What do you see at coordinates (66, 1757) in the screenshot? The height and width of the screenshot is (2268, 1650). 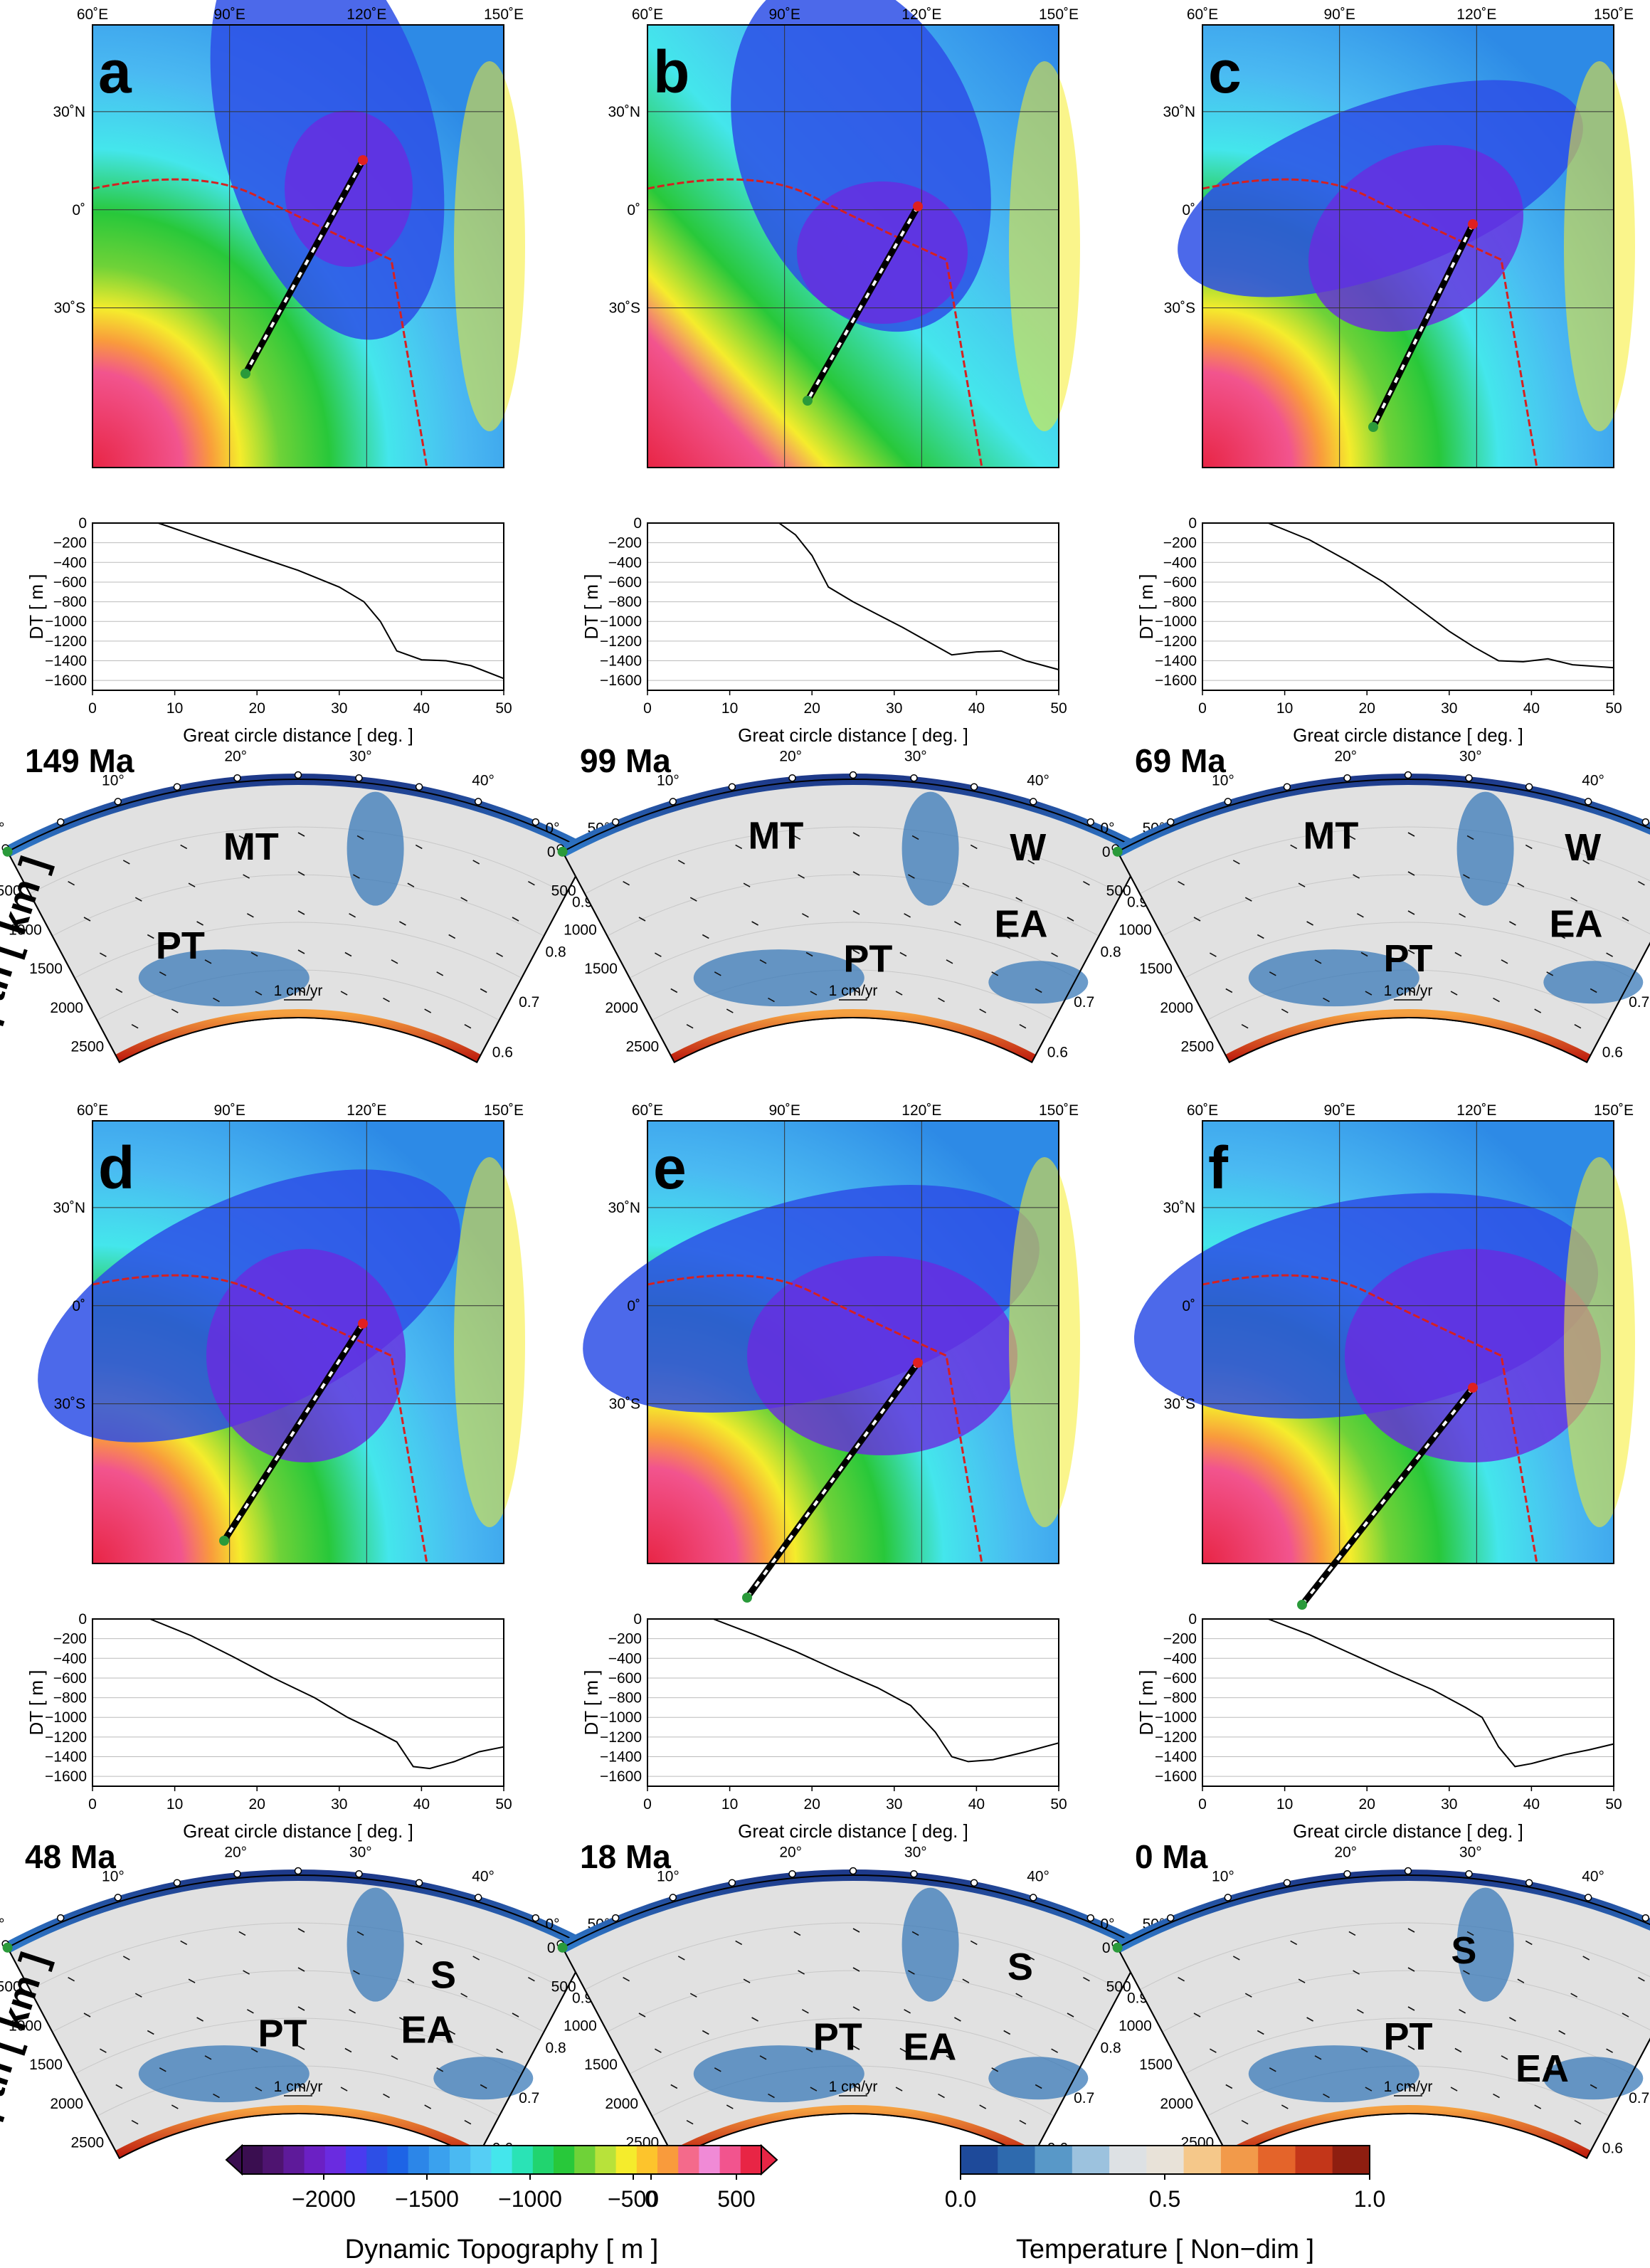 I see `profile-ytick: −1400` at bounding box center [66, 1757].